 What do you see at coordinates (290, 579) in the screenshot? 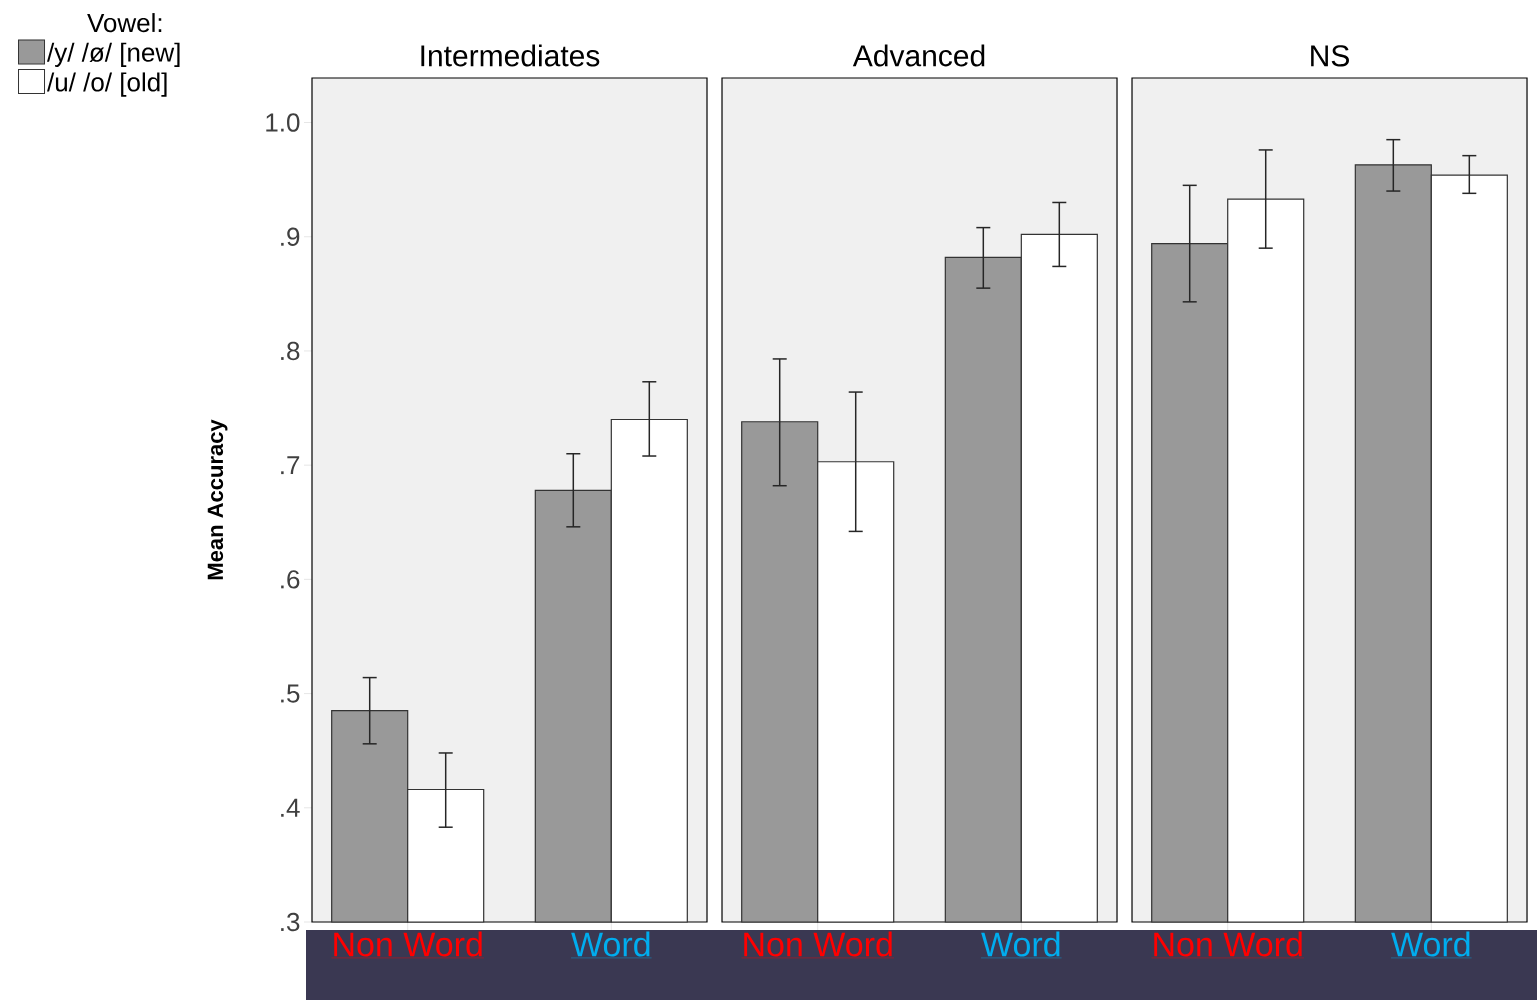
I see `y-tick-label: .6` at bounding box center [290, 579].